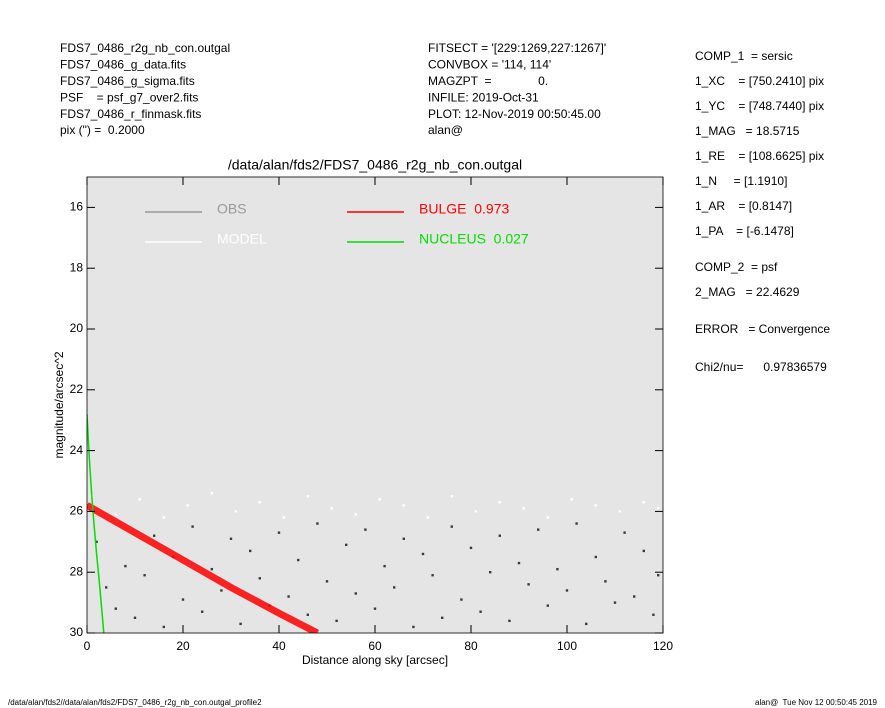 This screenshot has height=708, width=885. Describe the element at coordinates (130, 114) in the screenshot. I see `header-left-line: FDS7_0486_r_finmask.fits` at that location.